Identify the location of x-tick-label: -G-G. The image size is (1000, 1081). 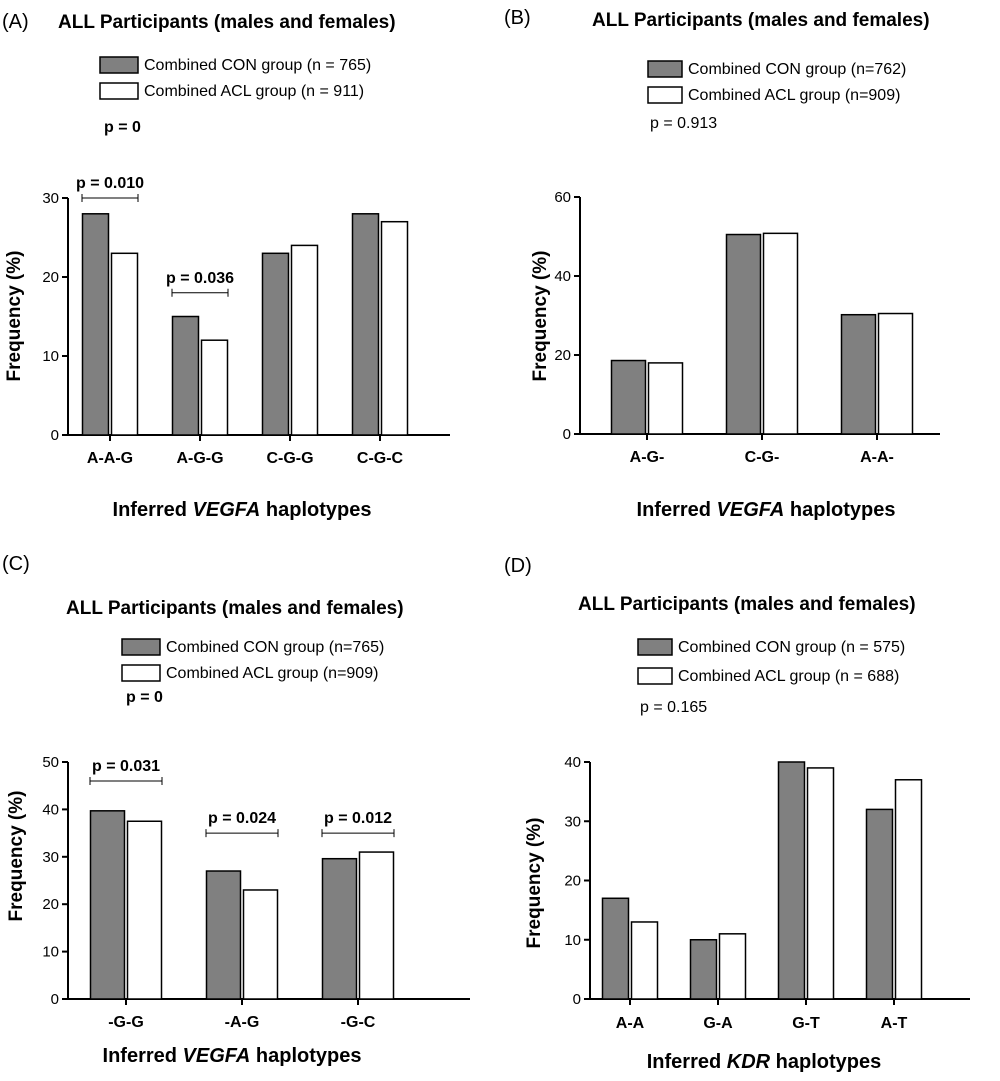
(126, 1022).